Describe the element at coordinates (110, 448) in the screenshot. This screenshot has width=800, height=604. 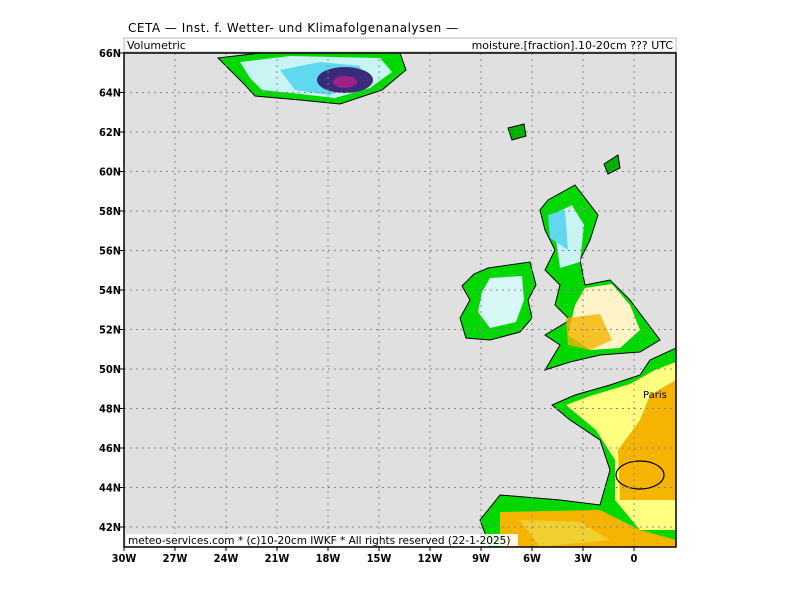
I see `lat-label: 46N` at that location.